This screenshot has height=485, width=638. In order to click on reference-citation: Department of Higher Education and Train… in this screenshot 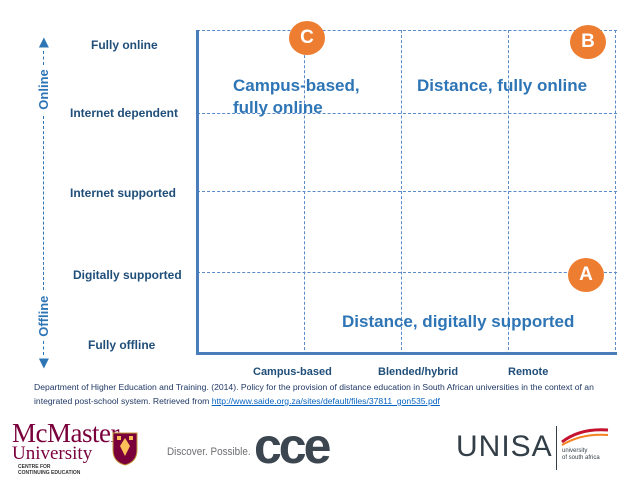, I will do `click(329, 394)`.